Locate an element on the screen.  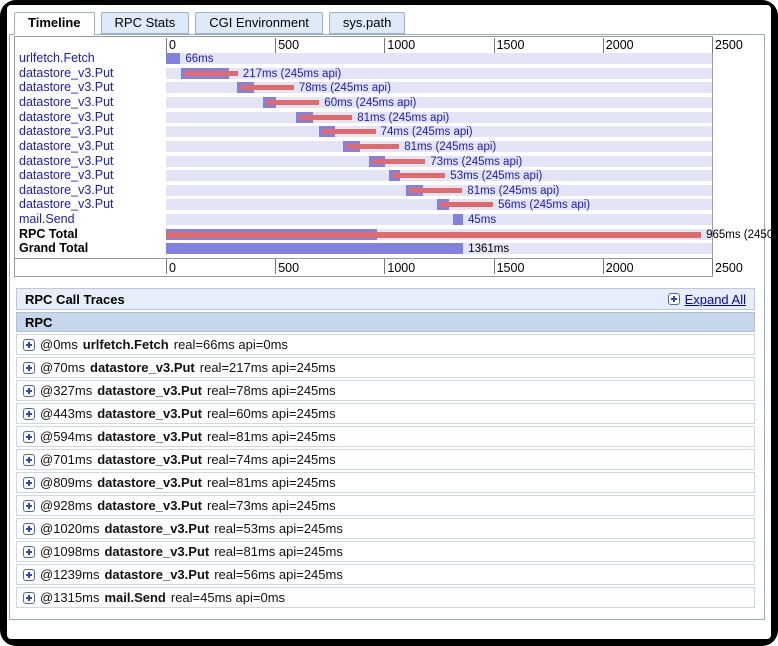
bar-duration-label: 81ms (245ms api) is located at coordinates (403, 117).